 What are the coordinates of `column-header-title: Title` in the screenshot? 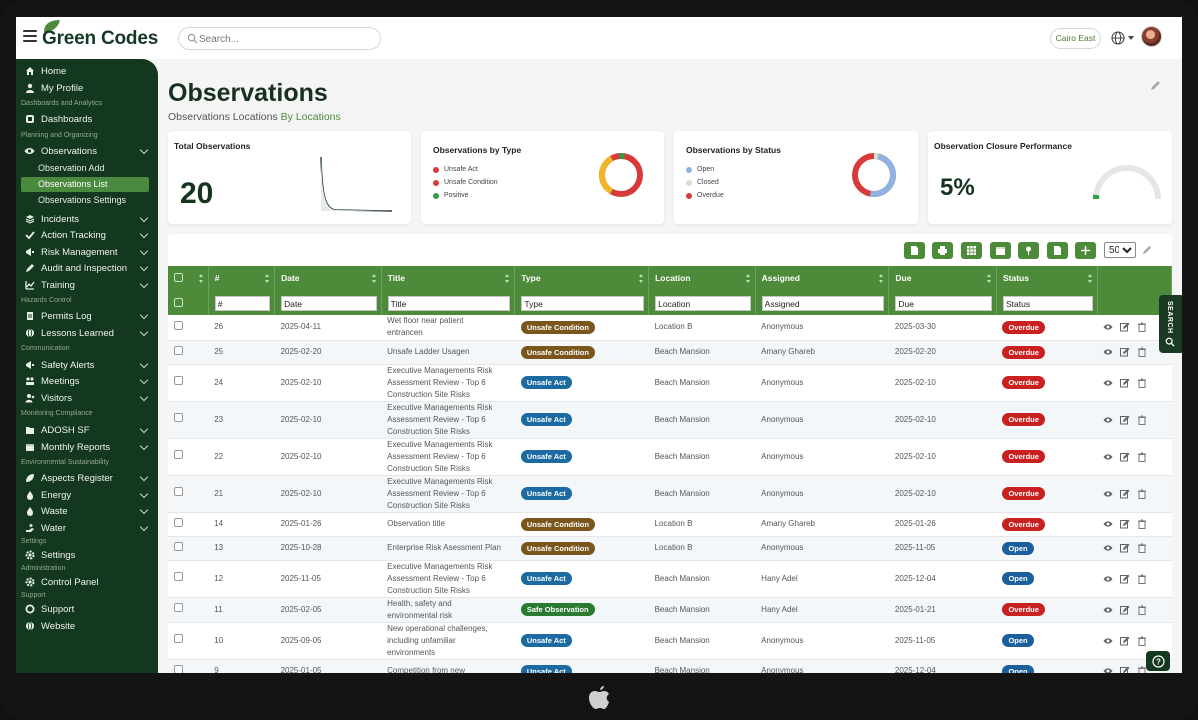 It's located at (448, 278).